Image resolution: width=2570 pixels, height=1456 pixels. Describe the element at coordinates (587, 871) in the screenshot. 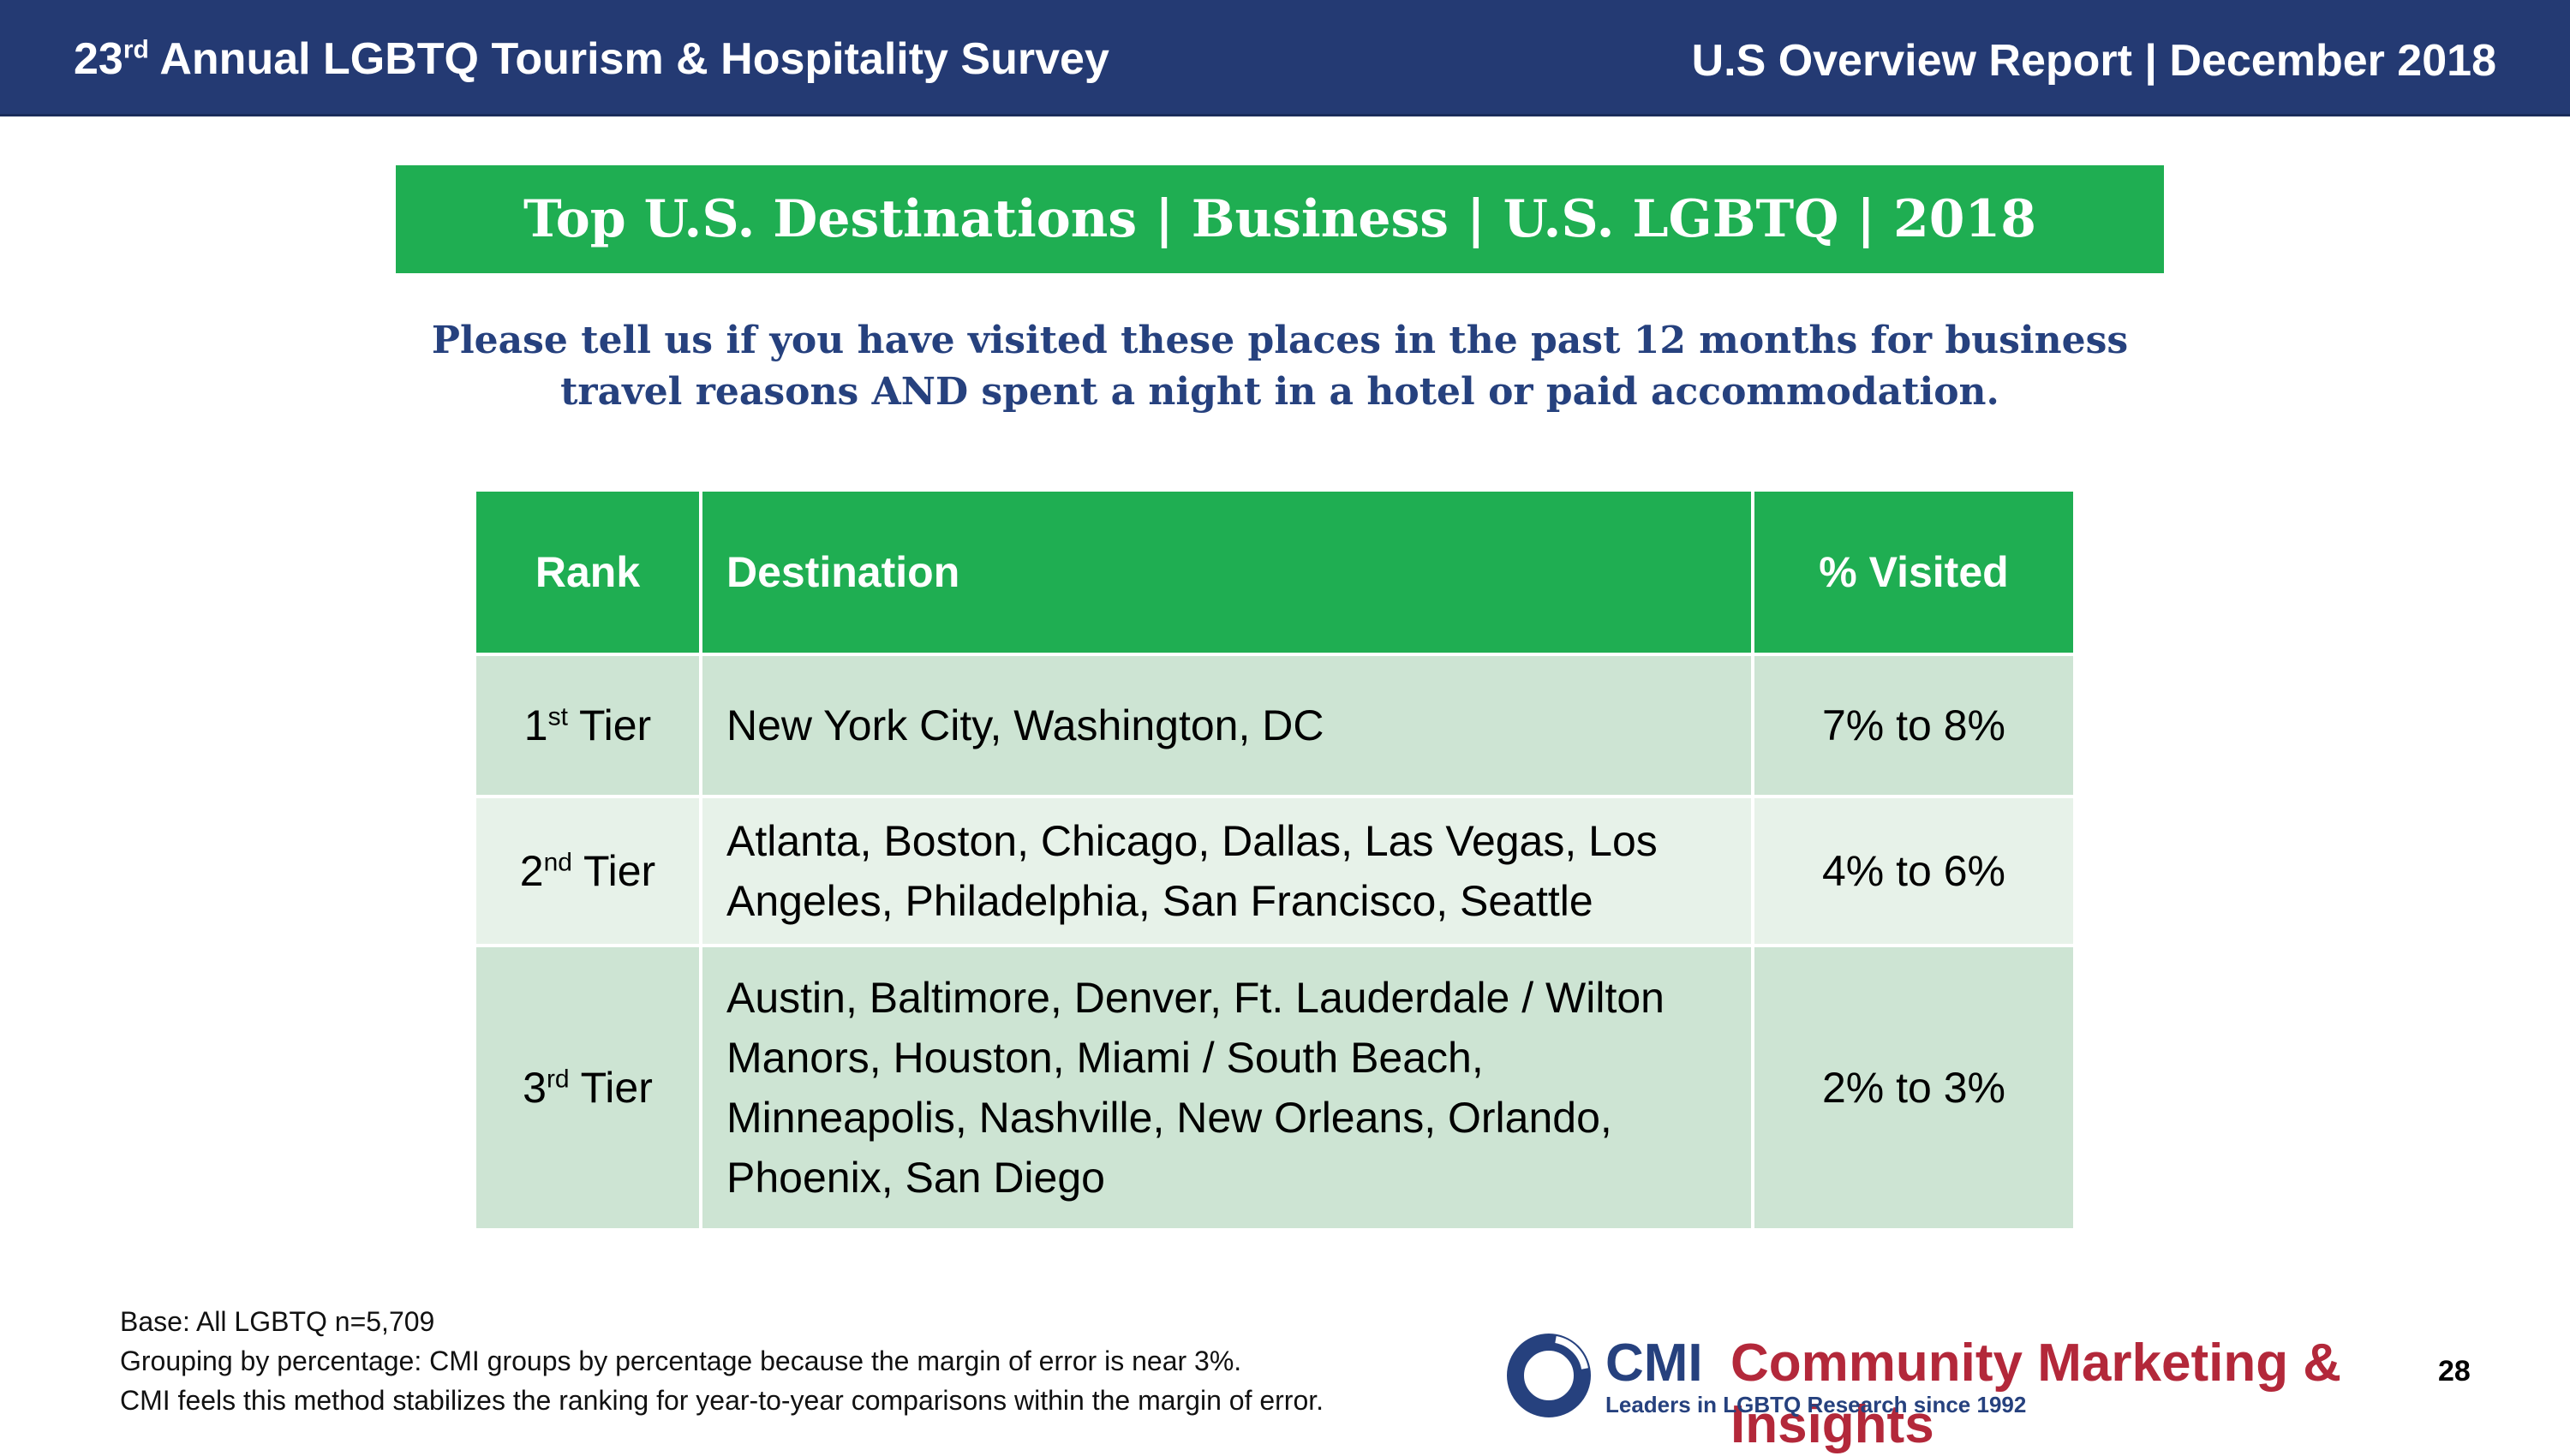

I see `rank-cell: 2nd Tier` at that location.